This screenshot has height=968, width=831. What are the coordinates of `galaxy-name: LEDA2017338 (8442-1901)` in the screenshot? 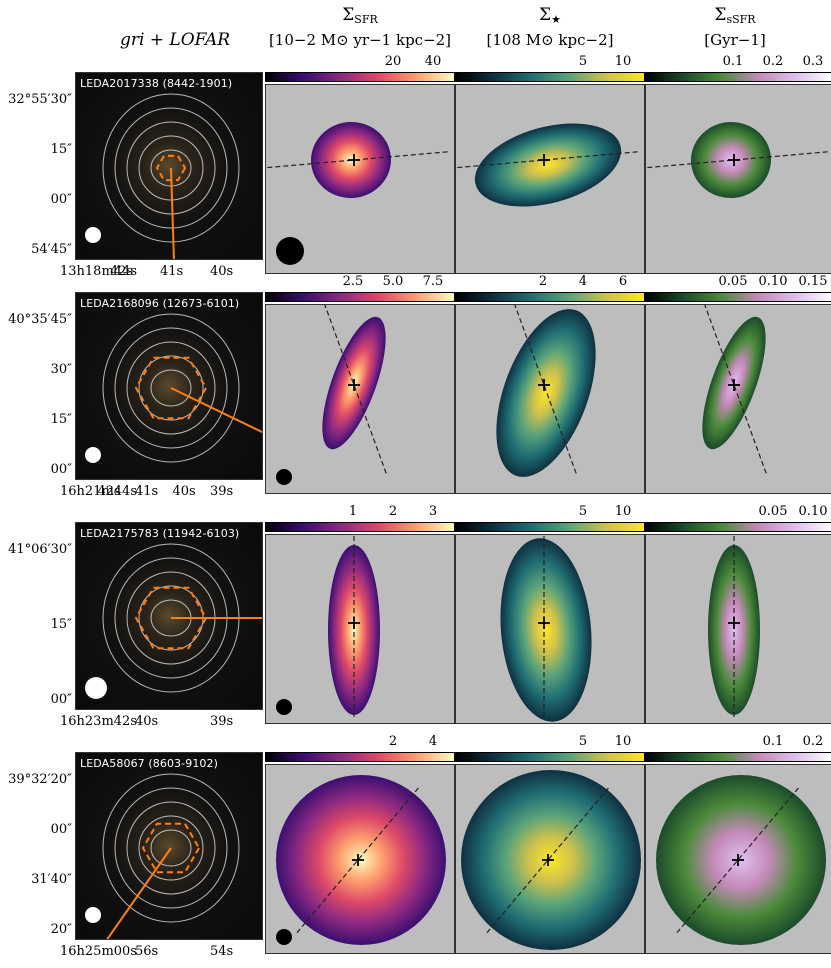 It's located at (156, 83).